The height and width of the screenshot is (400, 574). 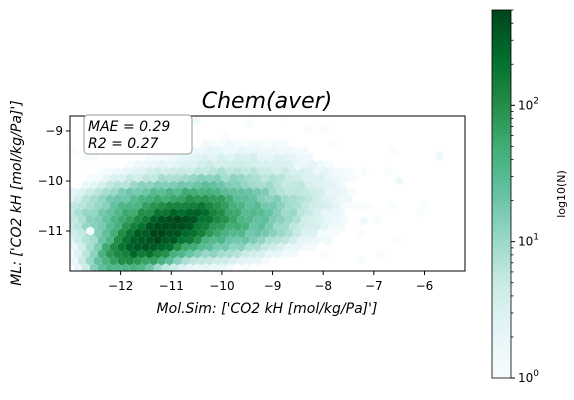 I want to click on chart-title: Chem(aver), so click(x=267, y=101).